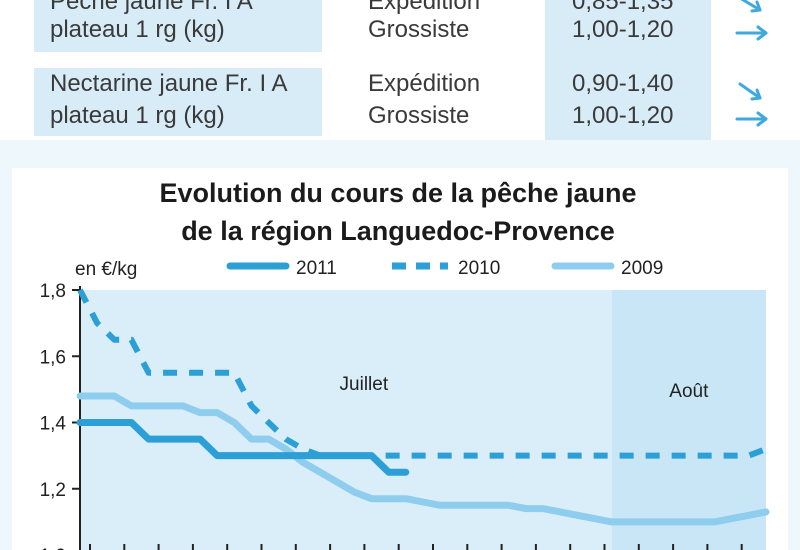 This screenshot has width=800, height=550. Describe the element at coordinates (444, 268) in the screenshot. I see `chart-legend: 2011 2010 2009` at that location.